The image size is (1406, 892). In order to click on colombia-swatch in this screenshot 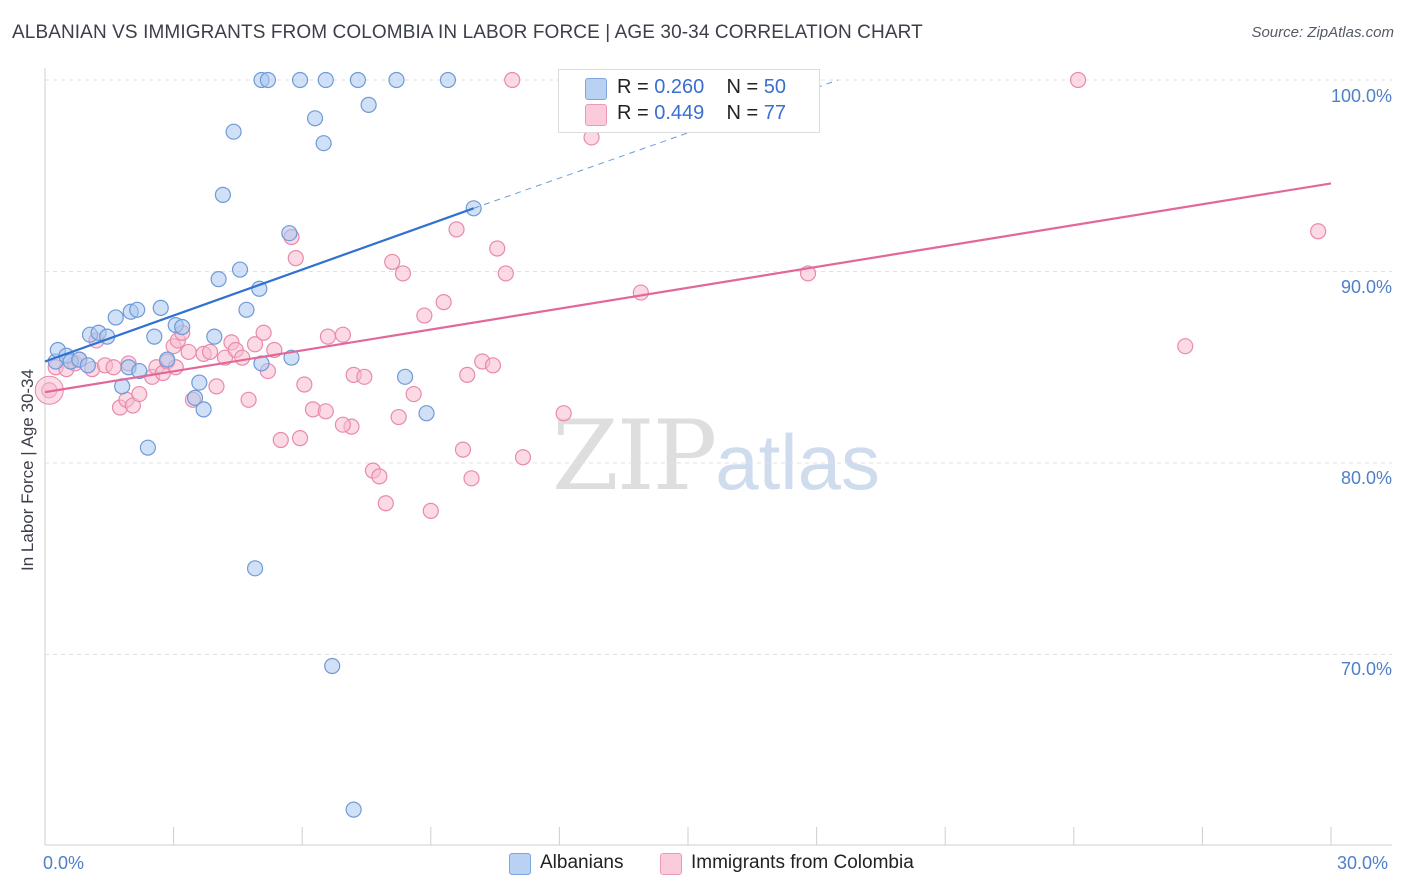, I will do `click(596, 115)`.